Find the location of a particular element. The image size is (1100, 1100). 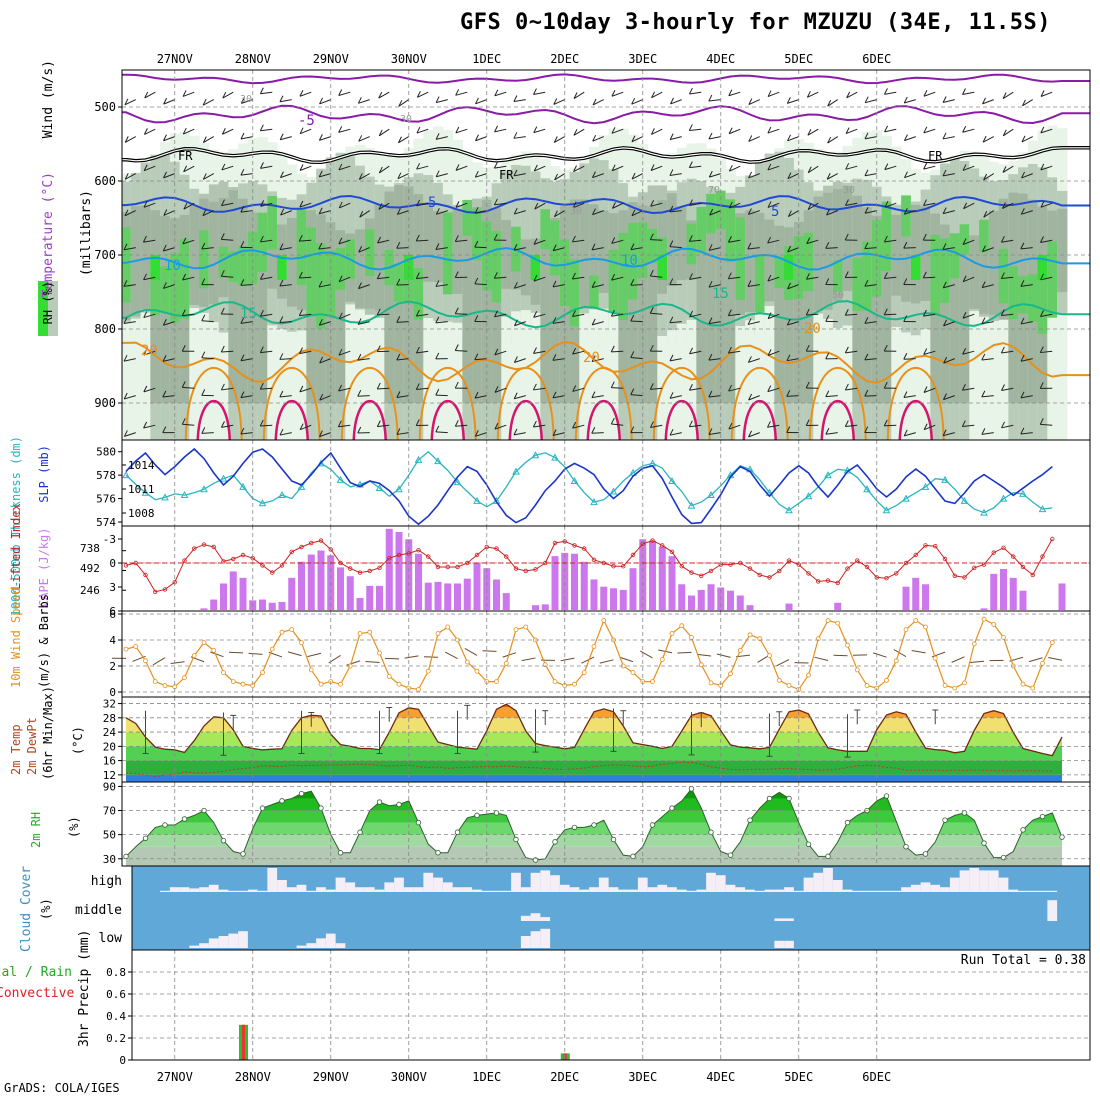

isotherm-20-bump is located at coordinates (759, 403).